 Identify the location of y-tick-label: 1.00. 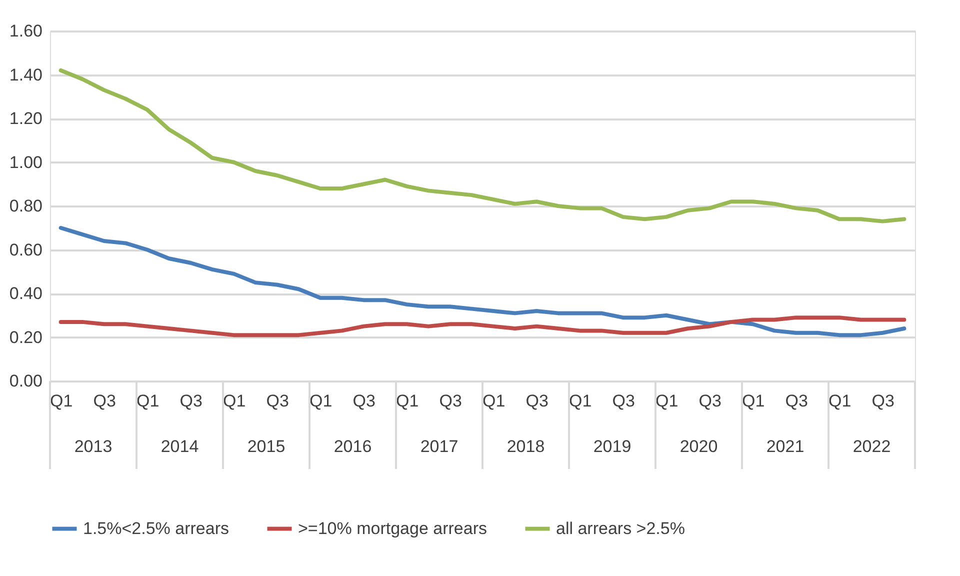
(25, 162).